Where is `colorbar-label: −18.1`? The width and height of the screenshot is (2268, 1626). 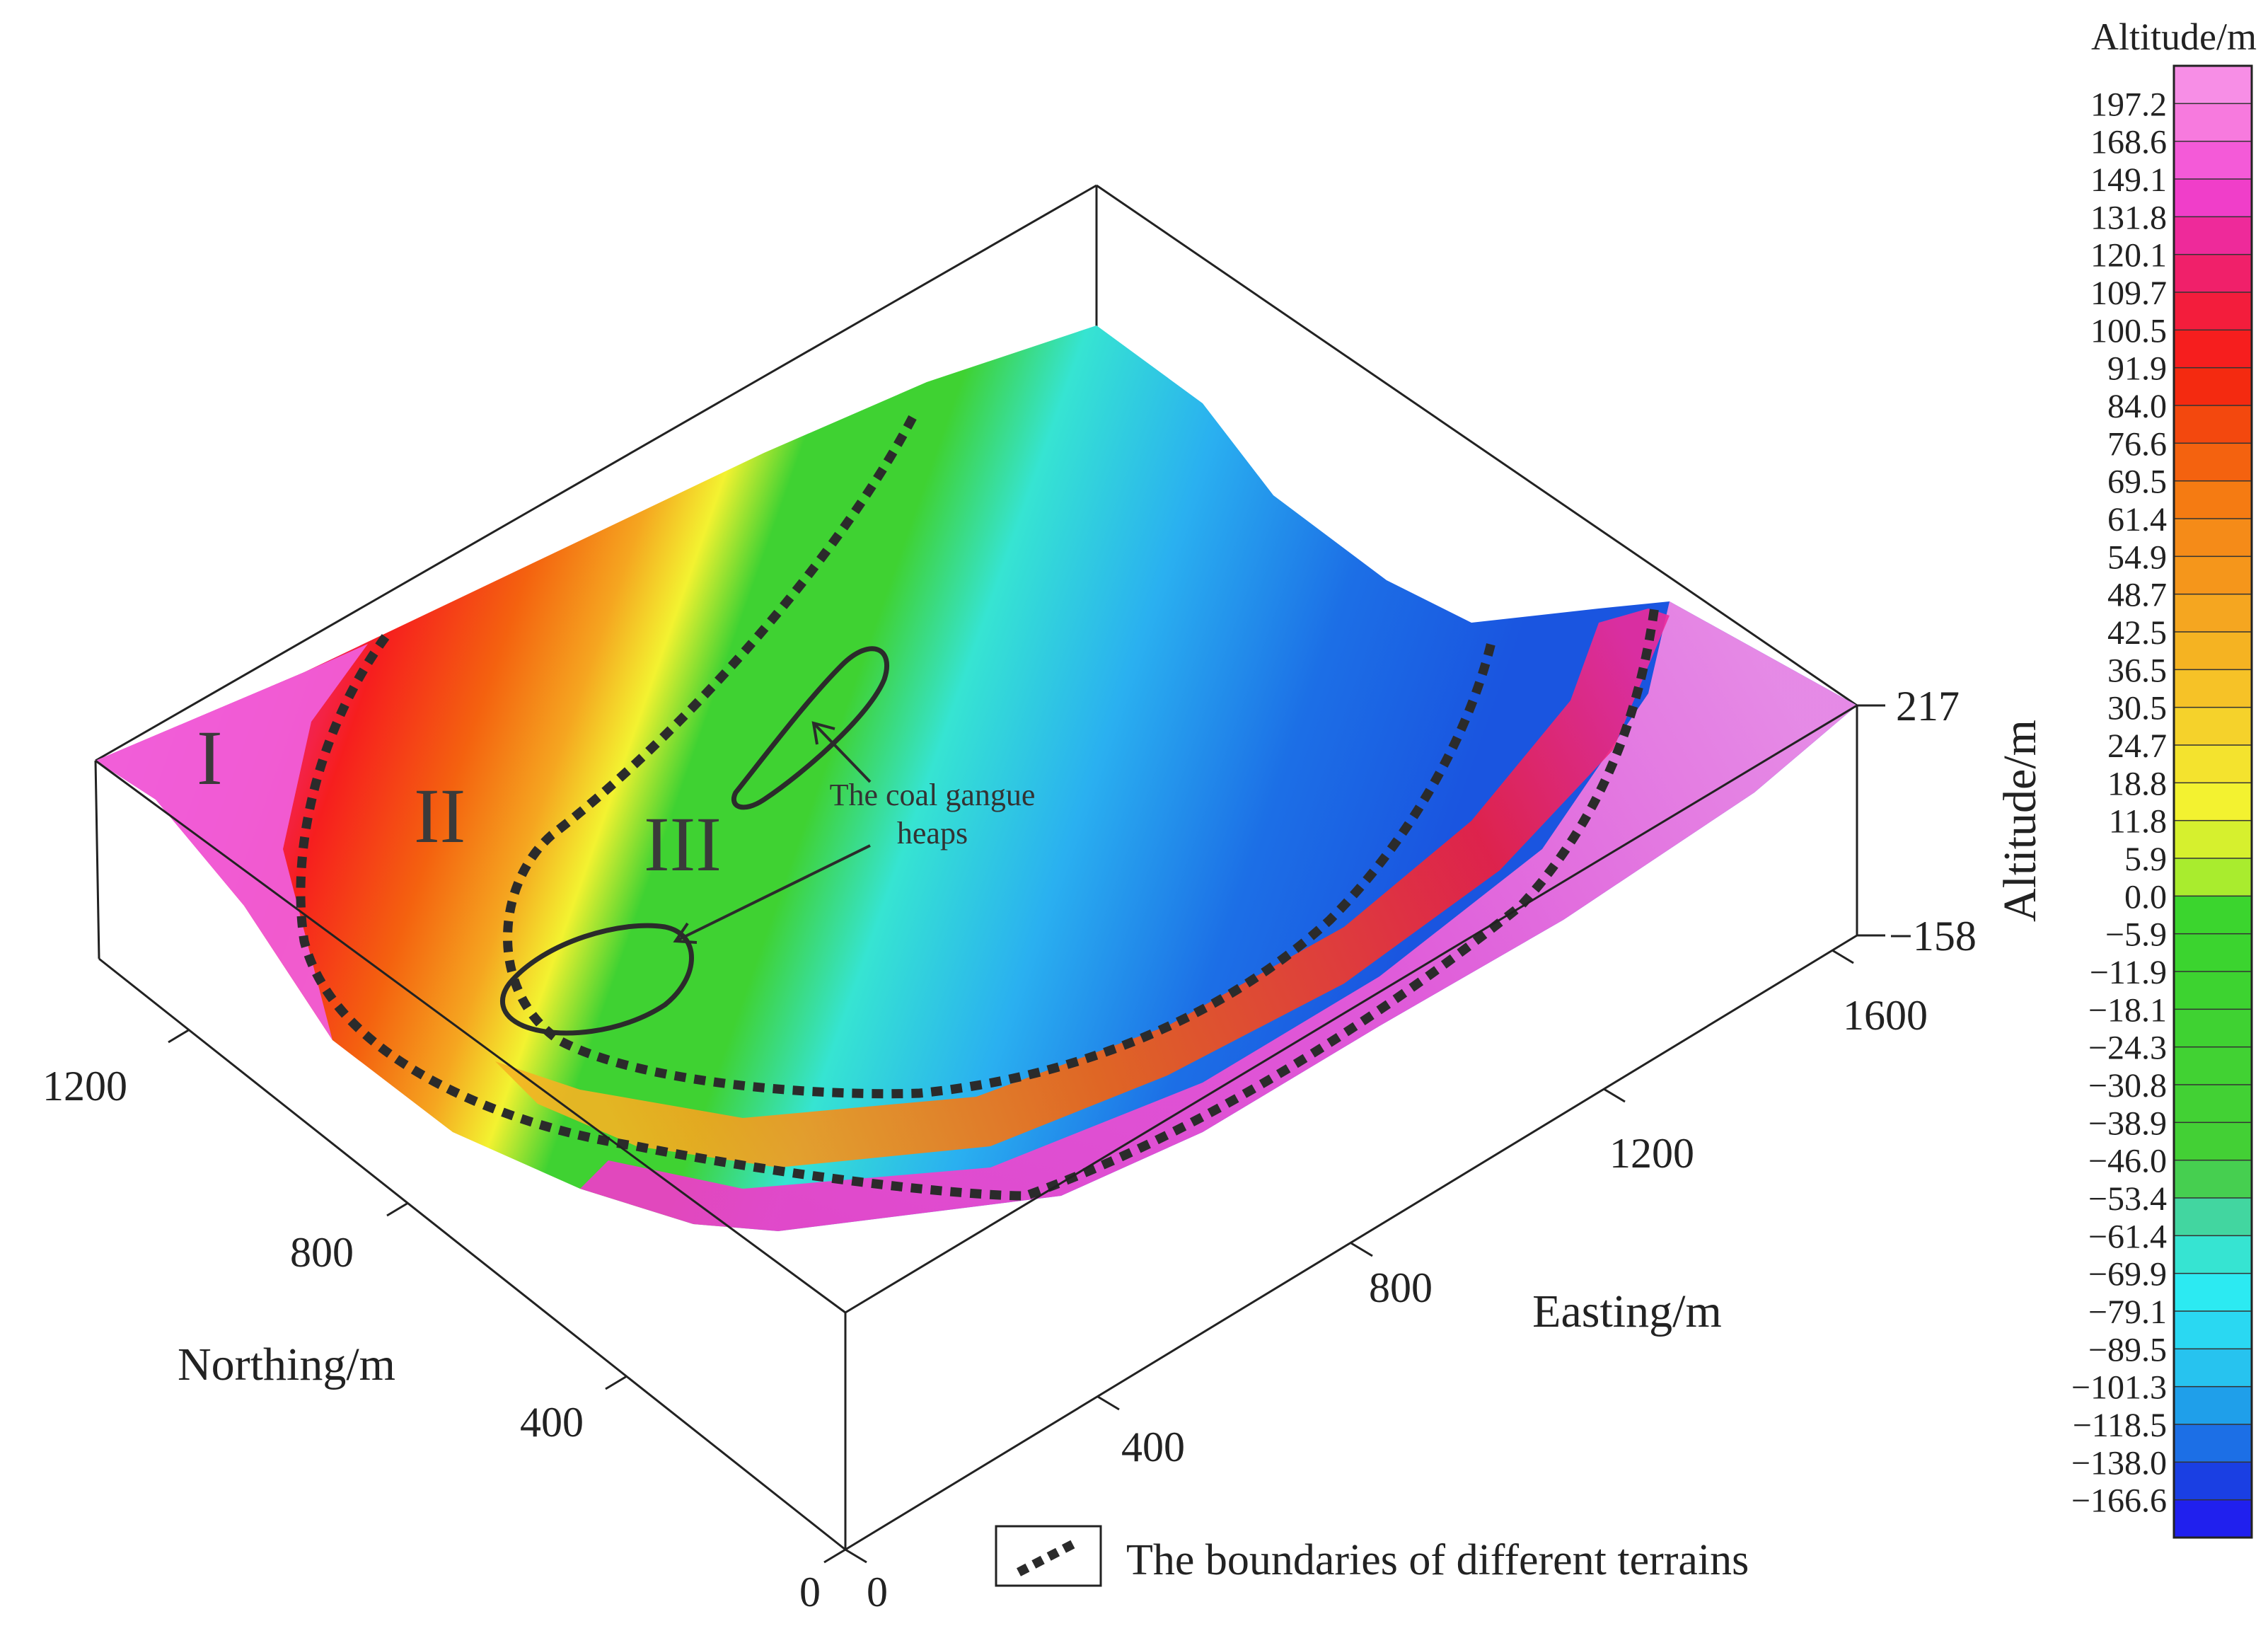 colorbar-label: −18.1 is located at coordinates (2127, 1010).